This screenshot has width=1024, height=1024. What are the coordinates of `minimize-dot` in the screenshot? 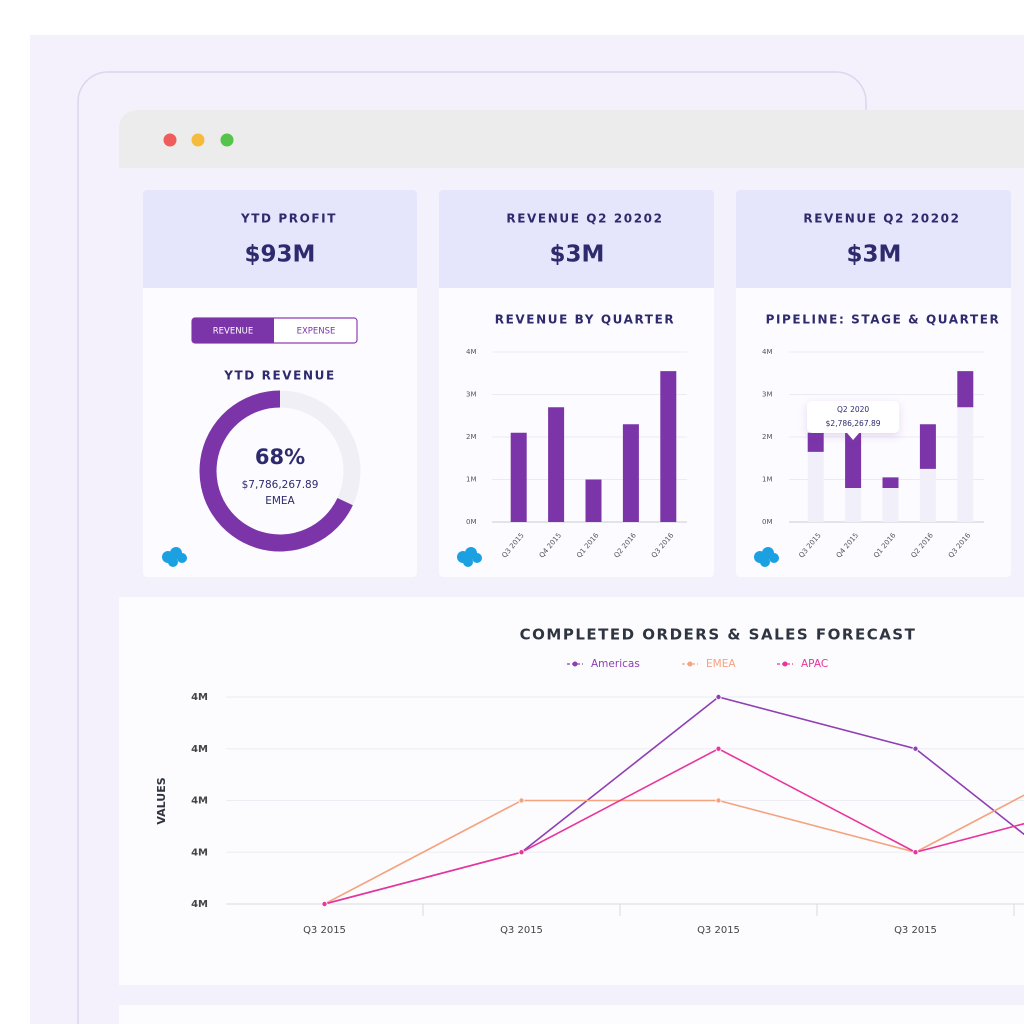 It's located at (198, 140).